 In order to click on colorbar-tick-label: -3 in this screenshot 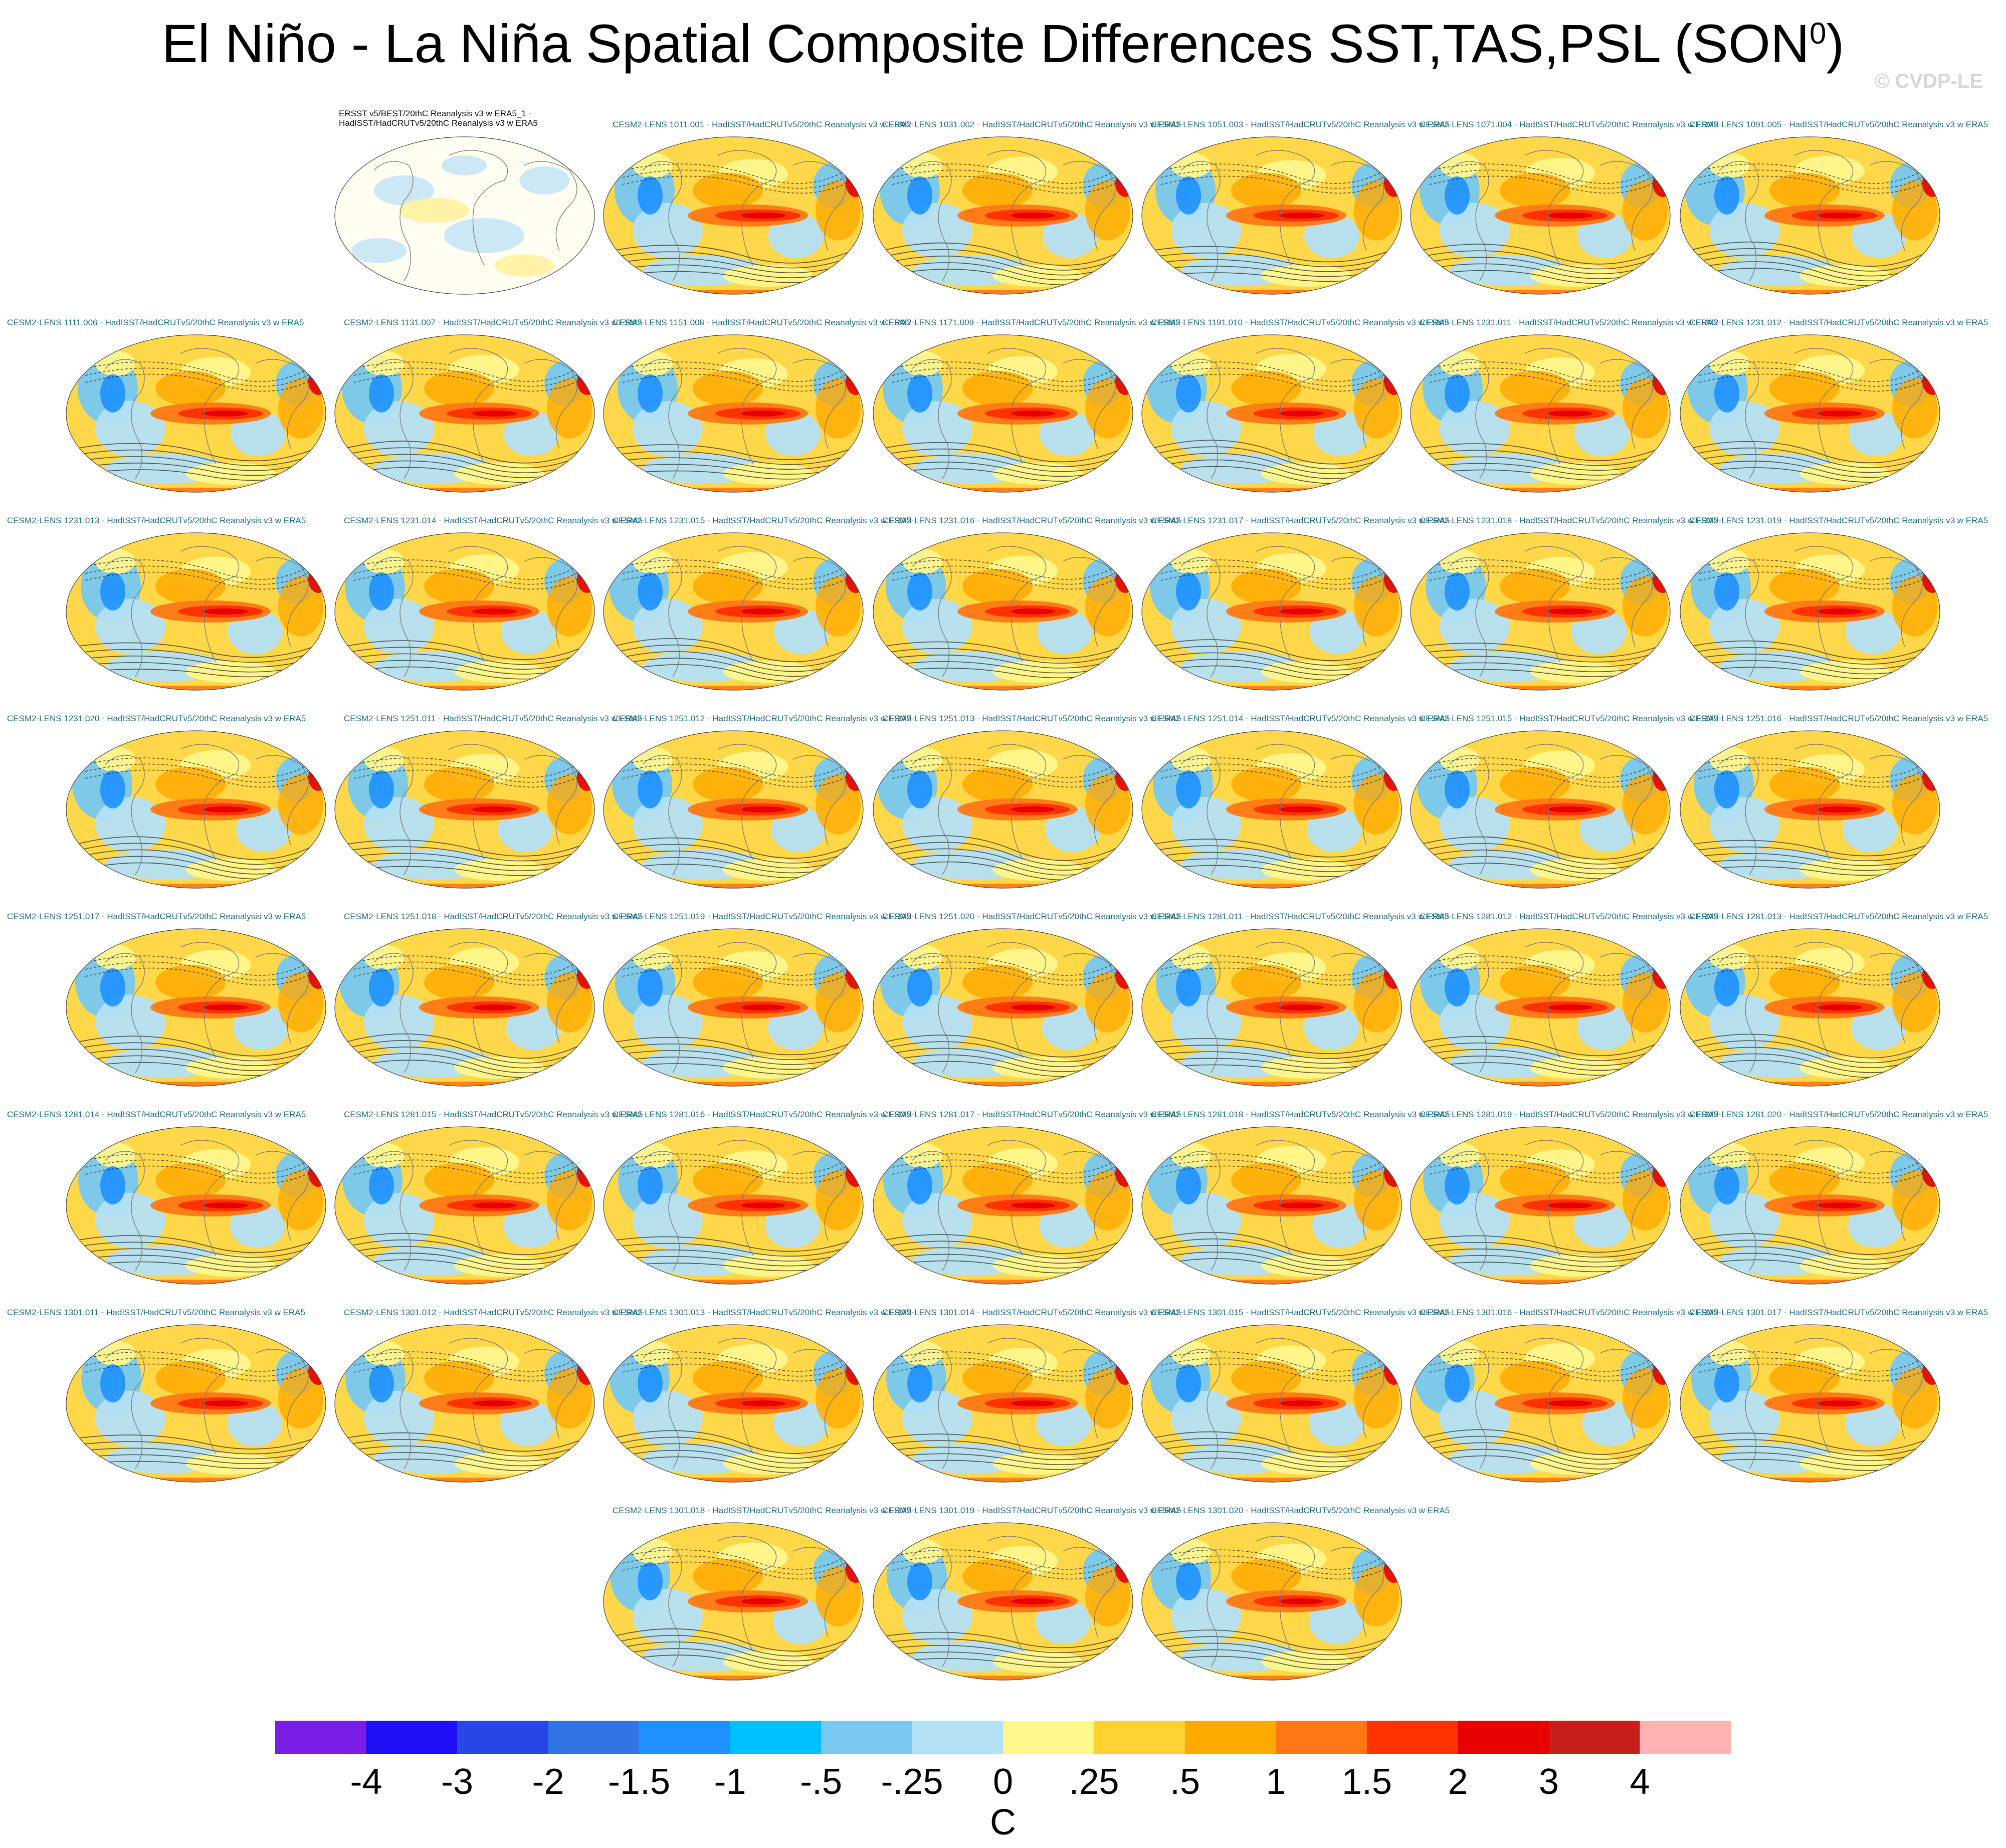, I will do `click(457, 1782)`.